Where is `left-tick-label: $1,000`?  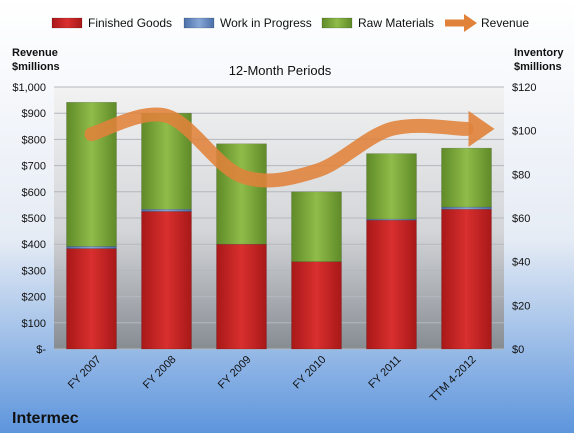 left-tick-label: $1,000 is located at coordinates (29, 88).